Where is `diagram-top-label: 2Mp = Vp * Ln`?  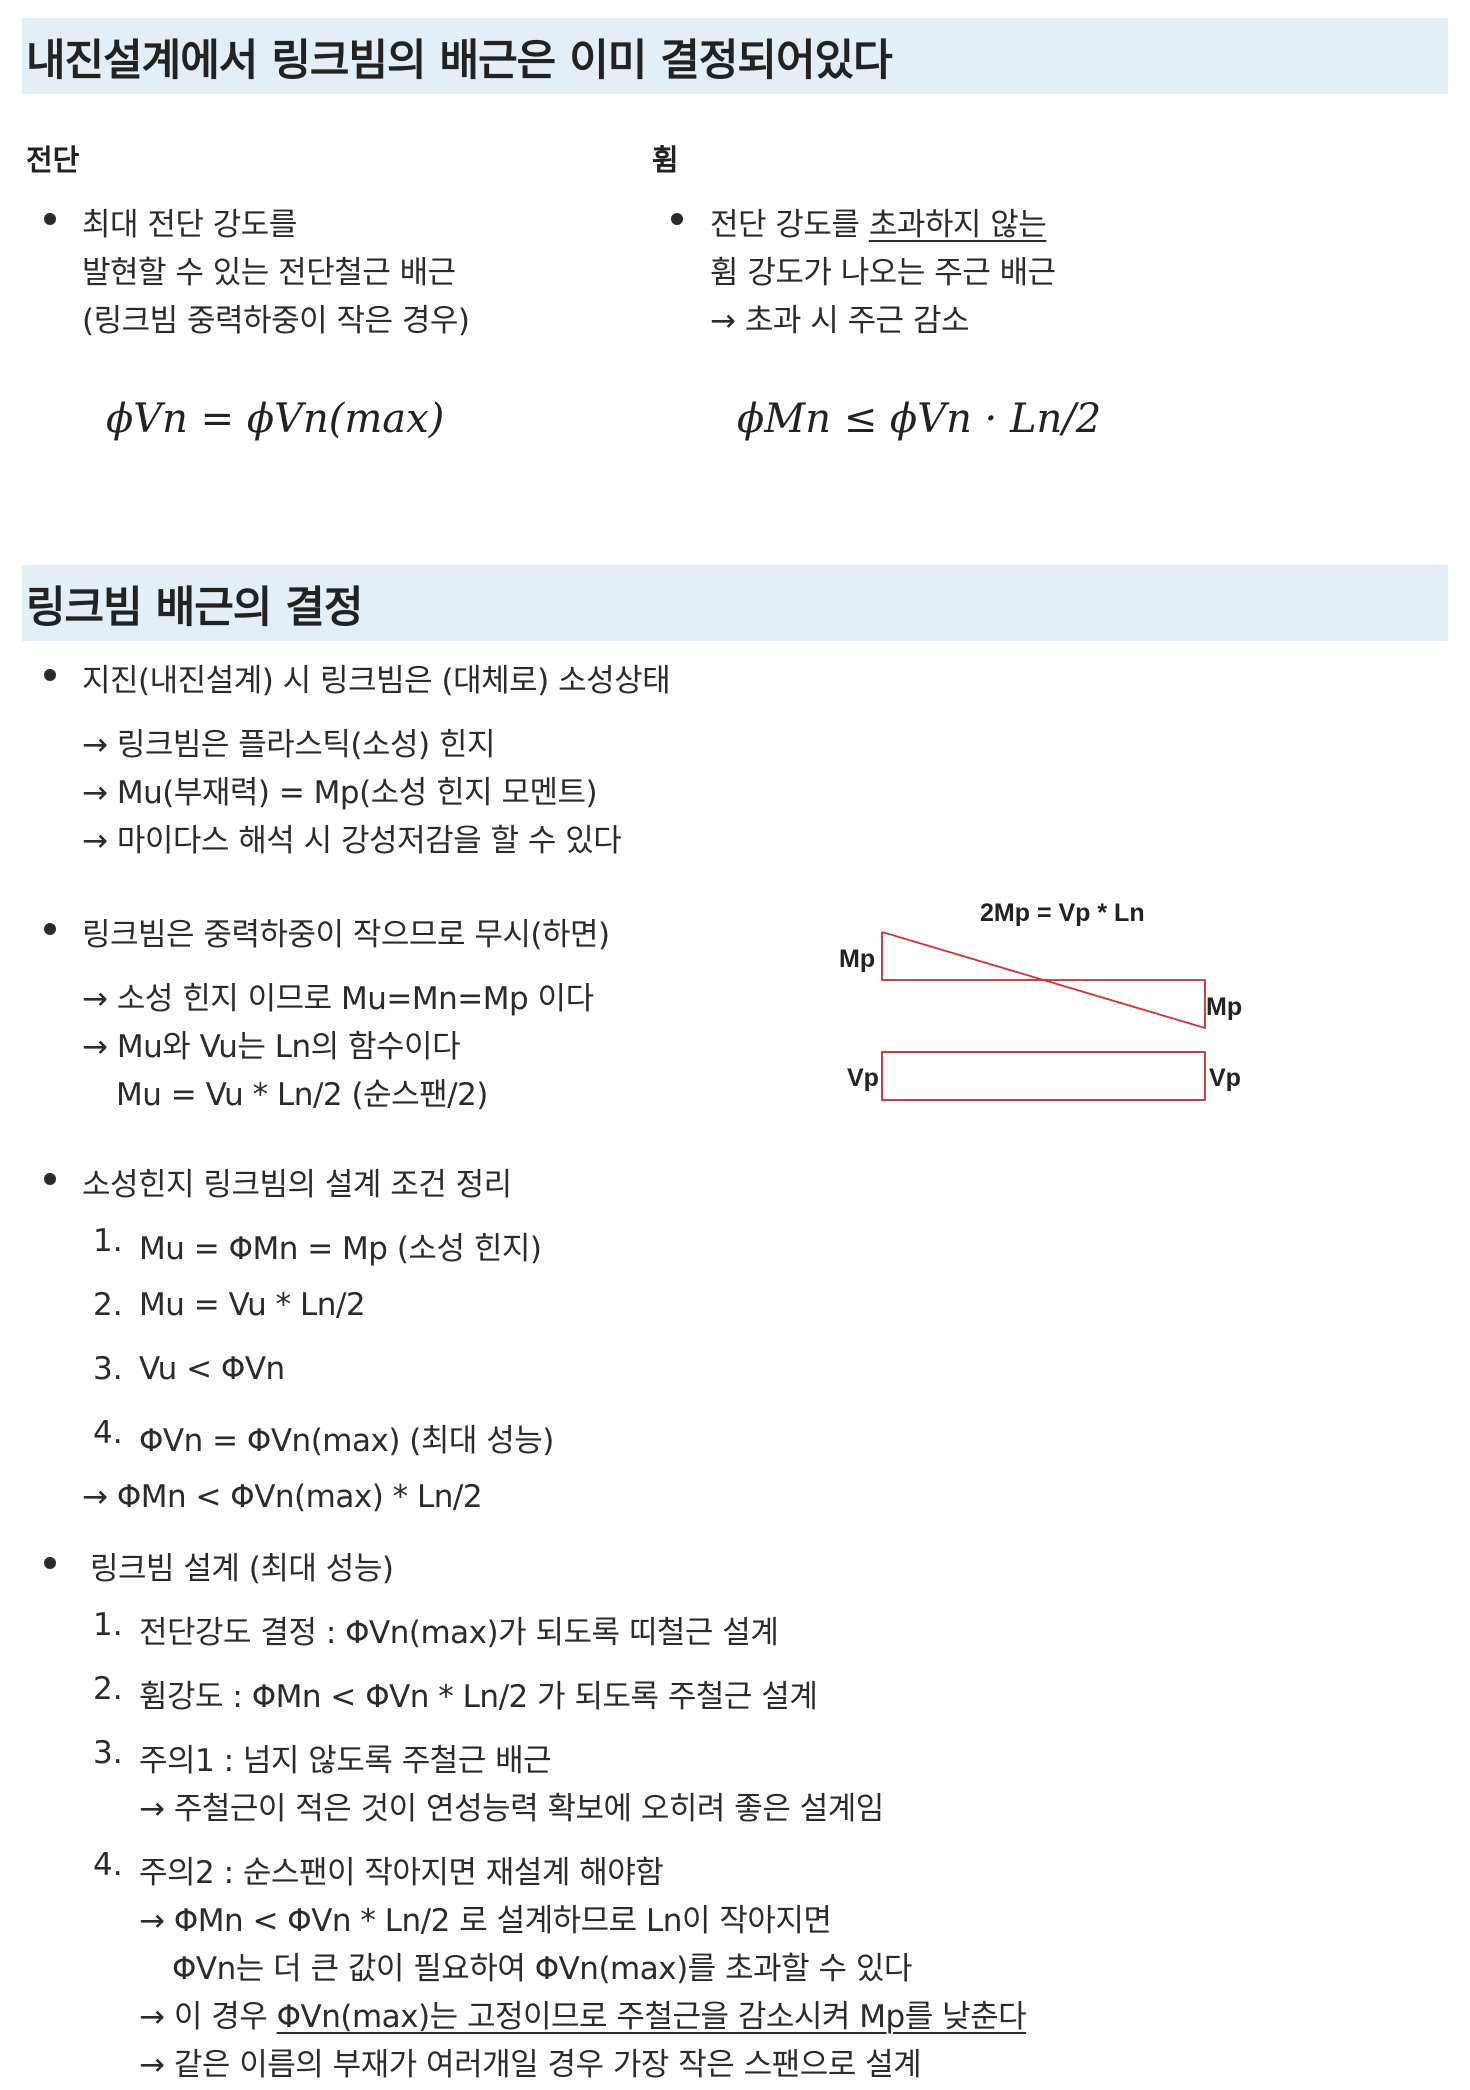 diagram-top-label: 2Mp = Vp * Ln is located at coordinates (1062, 913).